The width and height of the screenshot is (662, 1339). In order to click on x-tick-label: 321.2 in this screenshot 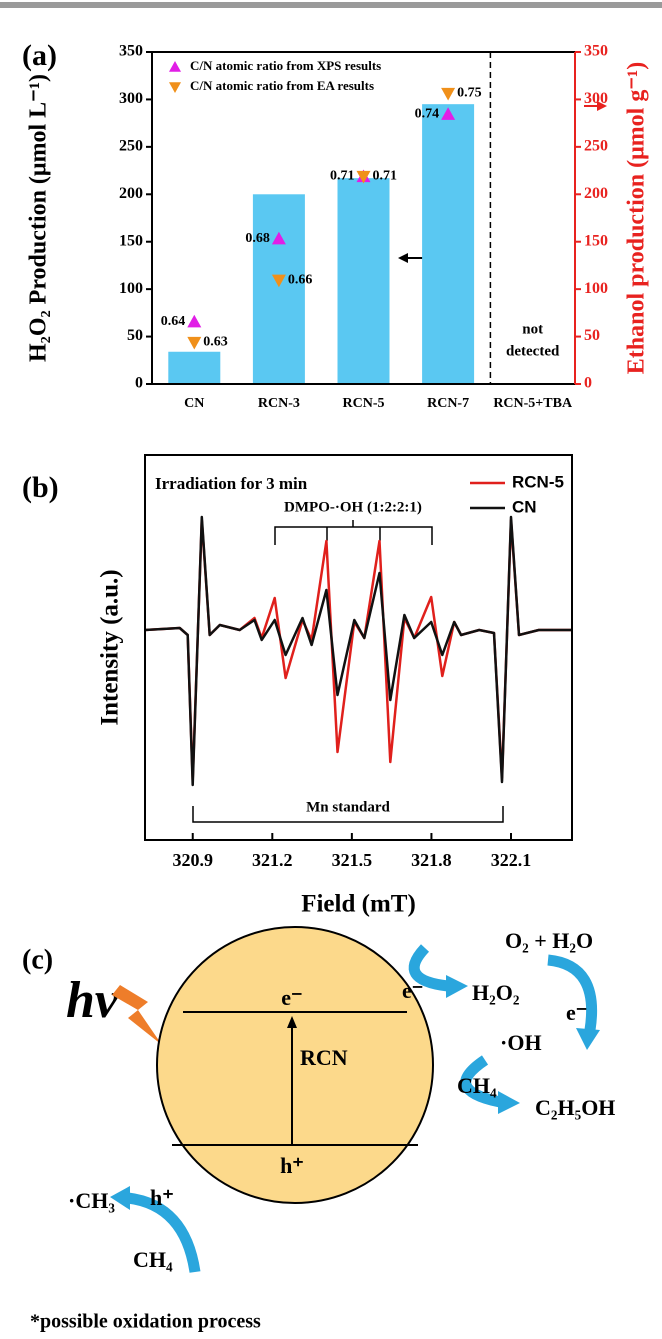, I will do `click(272, 860)`.